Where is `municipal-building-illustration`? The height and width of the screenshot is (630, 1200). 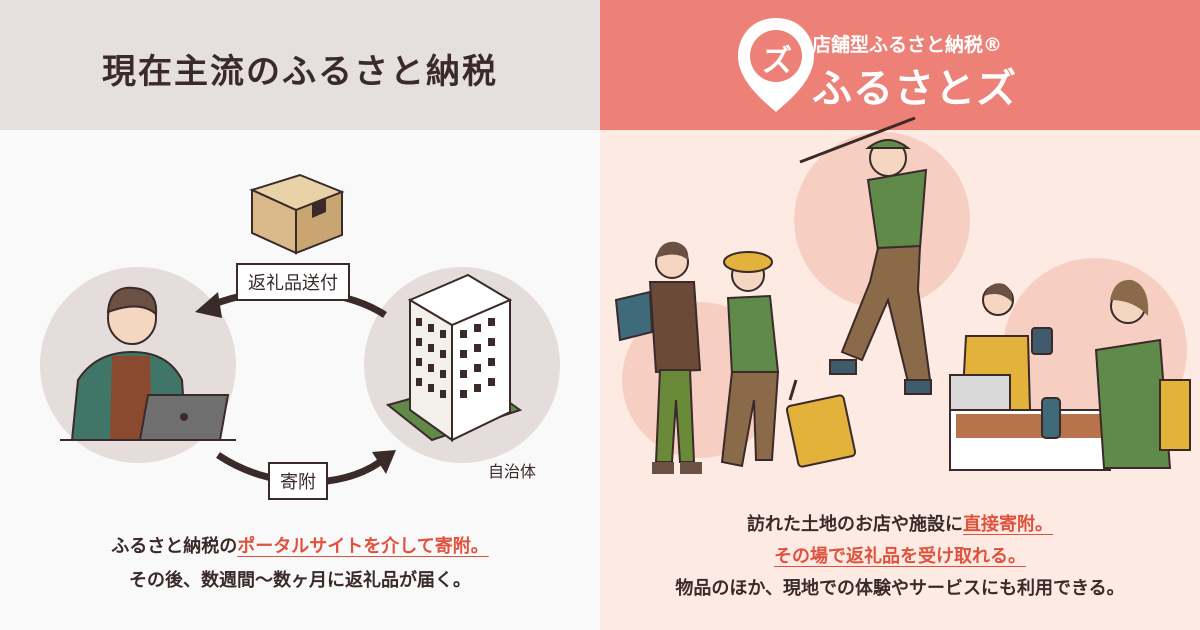
municipal-building-illustration is located at coordinates (454, 357).